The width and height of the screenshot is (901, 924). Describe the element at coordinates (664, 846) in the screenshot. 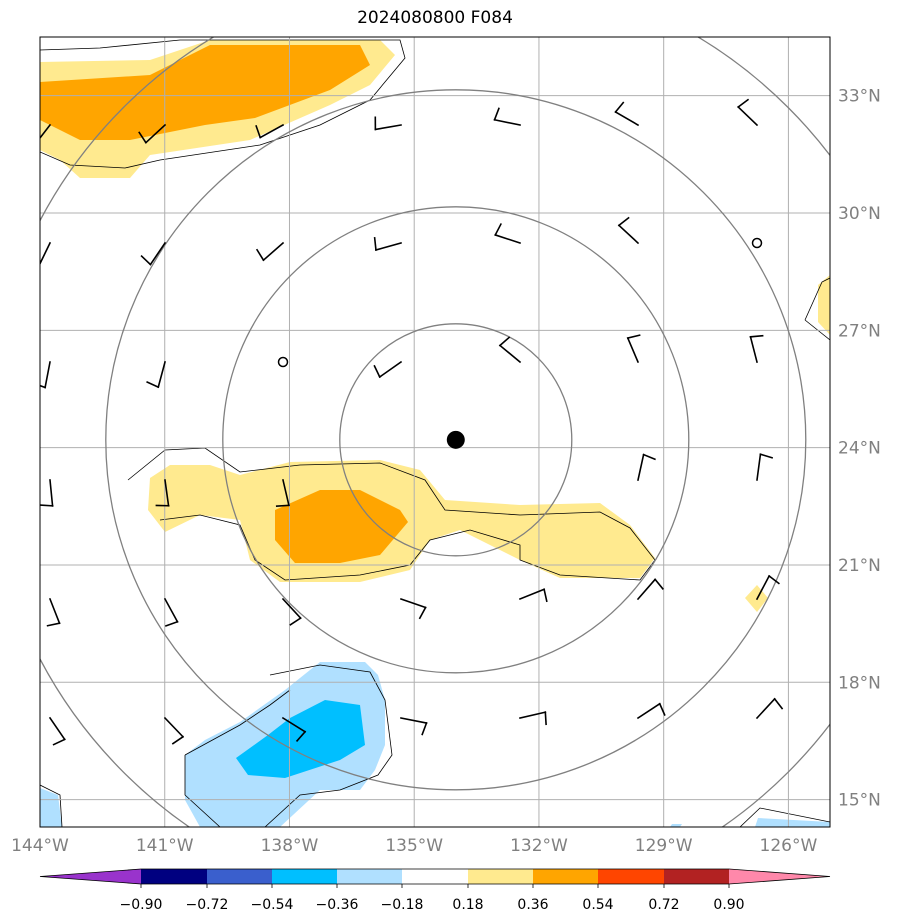

I see `longitude-label: 129°W` at that location.